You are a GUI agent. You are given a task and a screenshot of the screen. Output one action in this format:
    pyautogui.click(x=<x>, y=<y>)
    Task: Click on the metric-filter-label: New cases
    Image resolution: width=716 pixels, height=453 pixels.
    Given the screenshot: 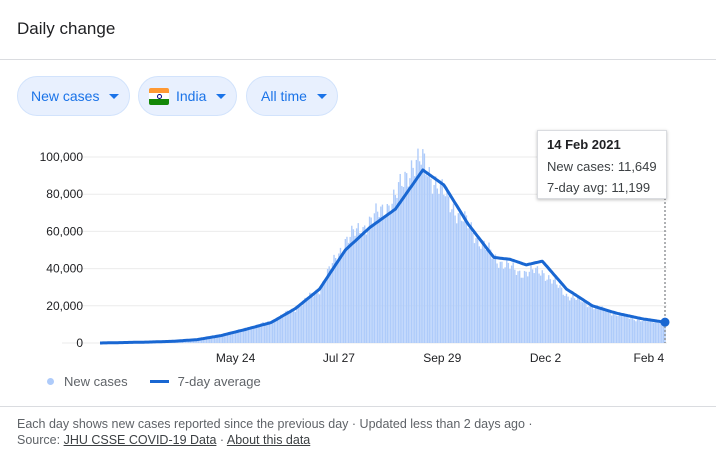 What is the action you would take?
    pyautogui.click(x=65, y=96)
    